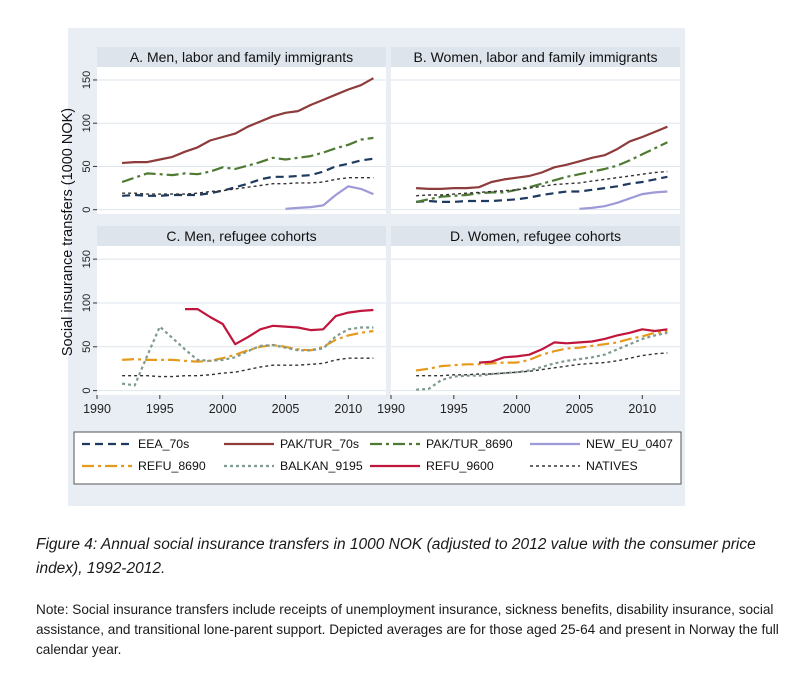 The image size is (799, 690). What do you see at coordinates (321, 466) in the screenshot?
I see `legend-label: BALKAN_9195` at bounding box center [321, 466].